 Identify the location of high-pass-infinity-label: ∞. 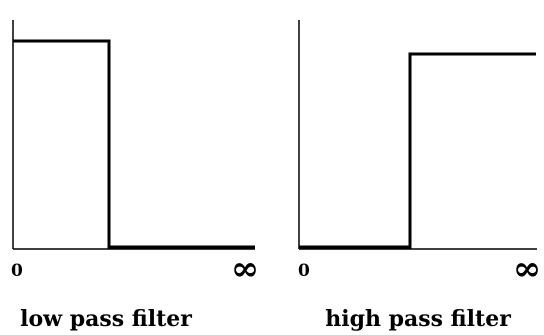
(527, 269).